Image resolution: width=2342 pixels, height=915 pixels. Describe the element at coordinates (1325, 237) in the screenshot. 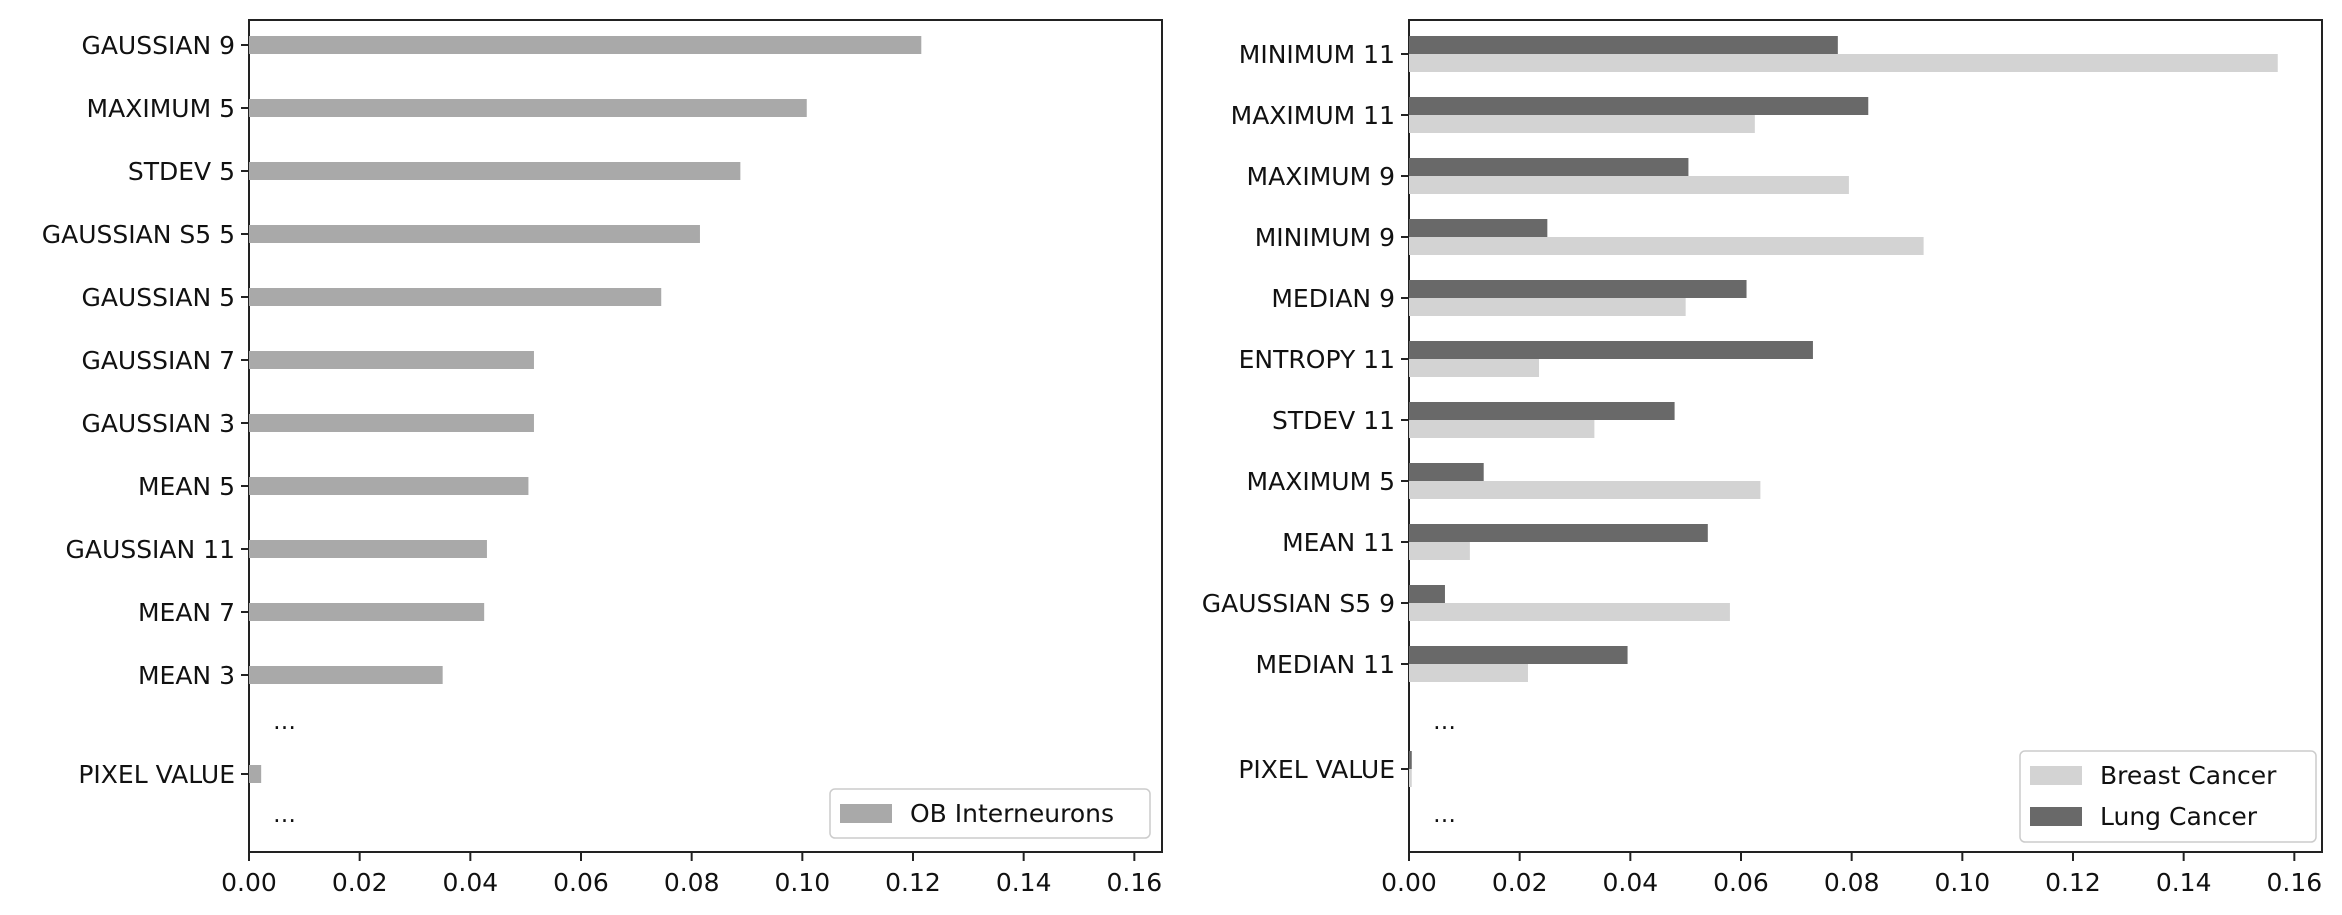

I see `category-label-minimum-9: MINIMUM 9` at that location.